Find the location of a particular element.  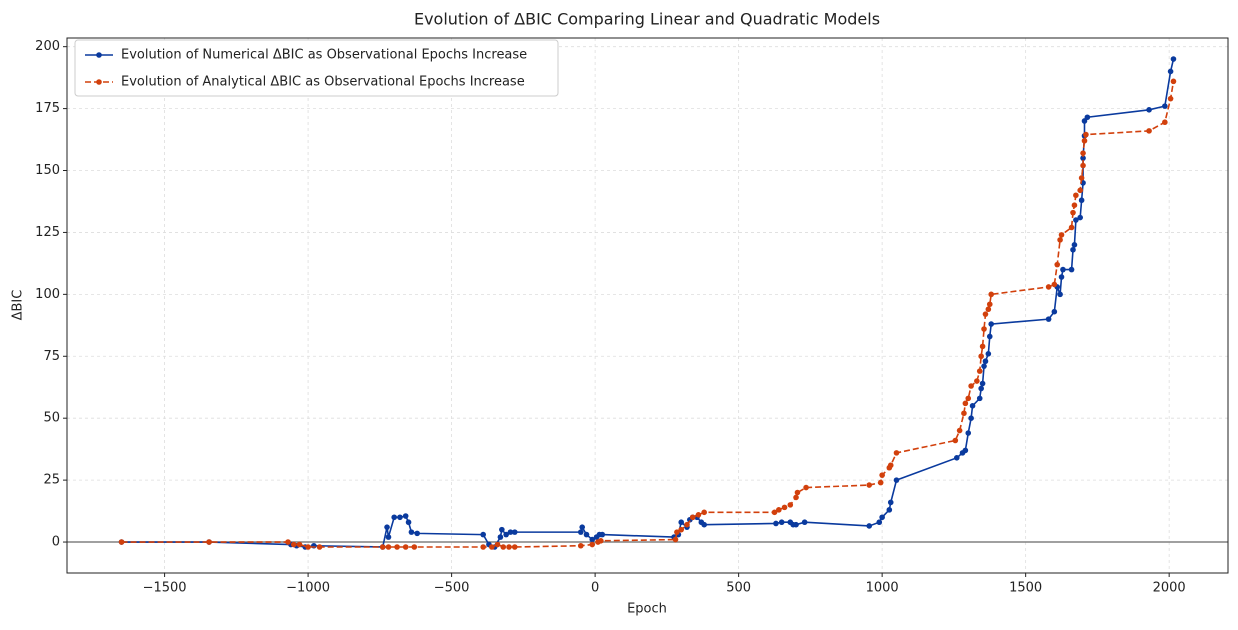

y-tick-label: 175 is located at coordinates (47, 108).